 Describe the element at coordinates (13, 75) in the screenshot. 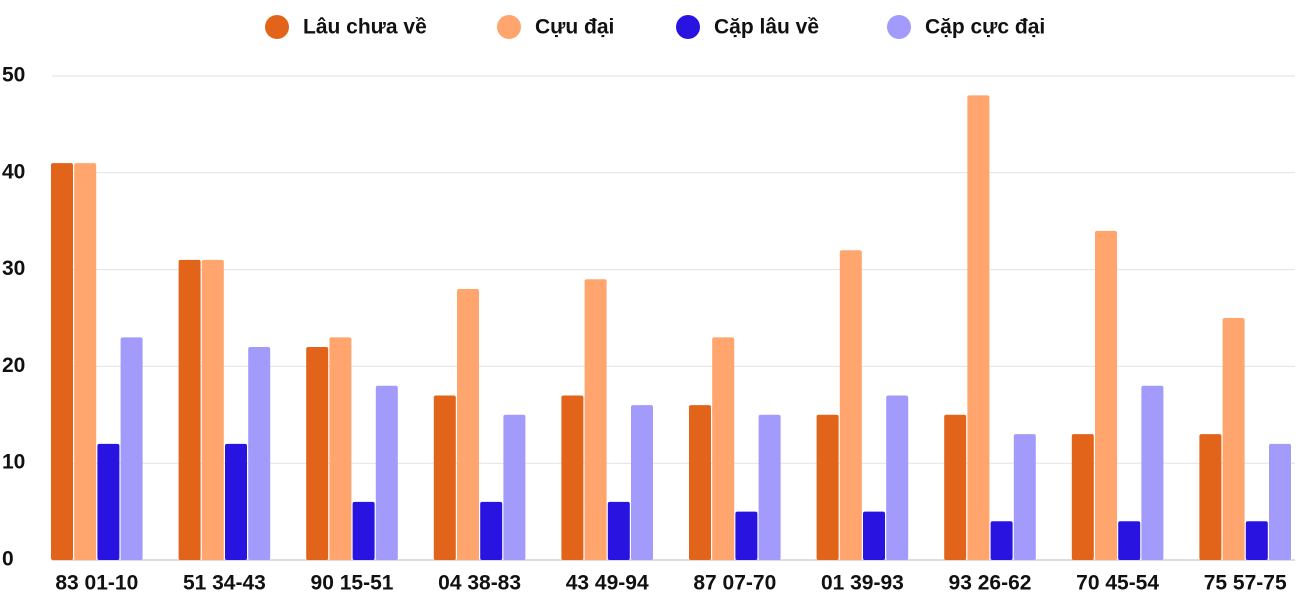

I see `y-tick-label: 50` at that location.